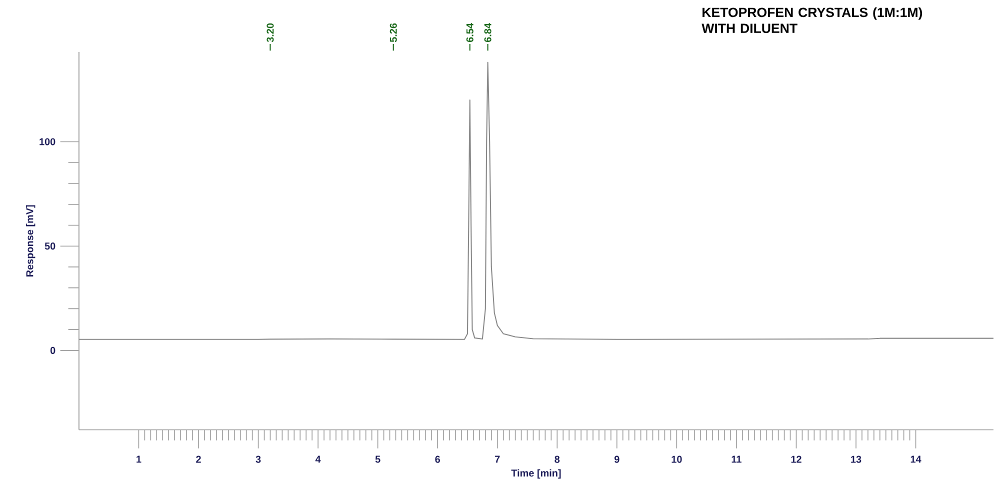 The height and width of the screenshot is (492, 994). I want to click on ref-line-label: 6.84, so click(488, 32).